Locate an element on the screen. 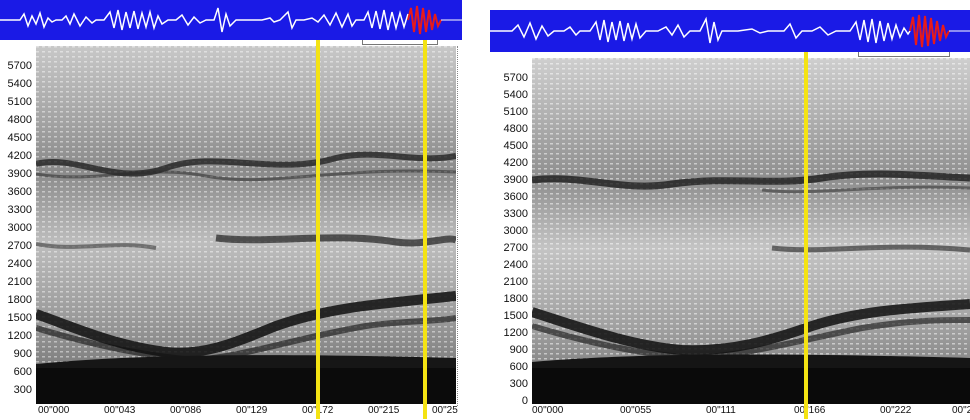 The height and width of the screenshot is (420, 970). x-tick-label: 00"278 is located at coordinates (961, 410).